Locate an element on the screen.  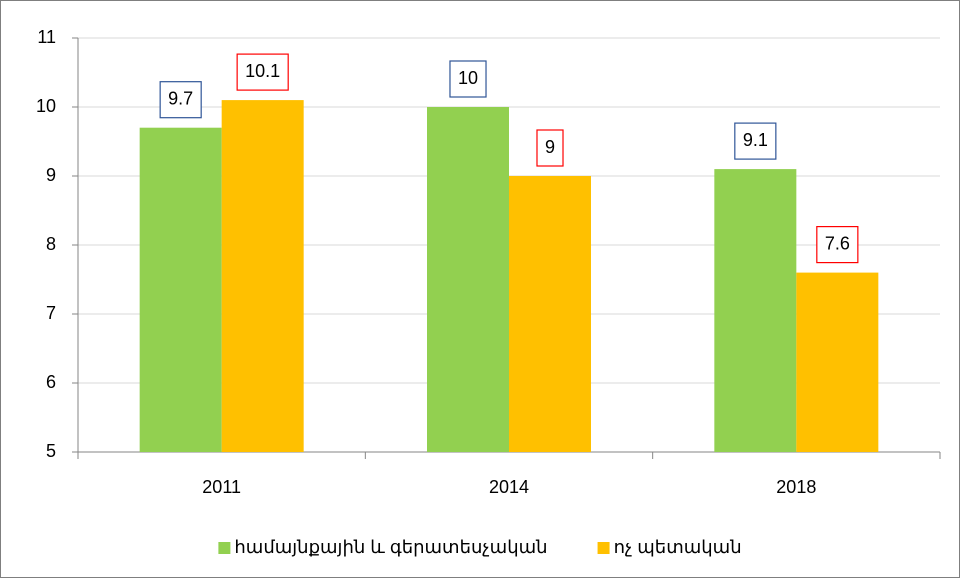
data-label: 7.6 is located at coordinates (837, 243).